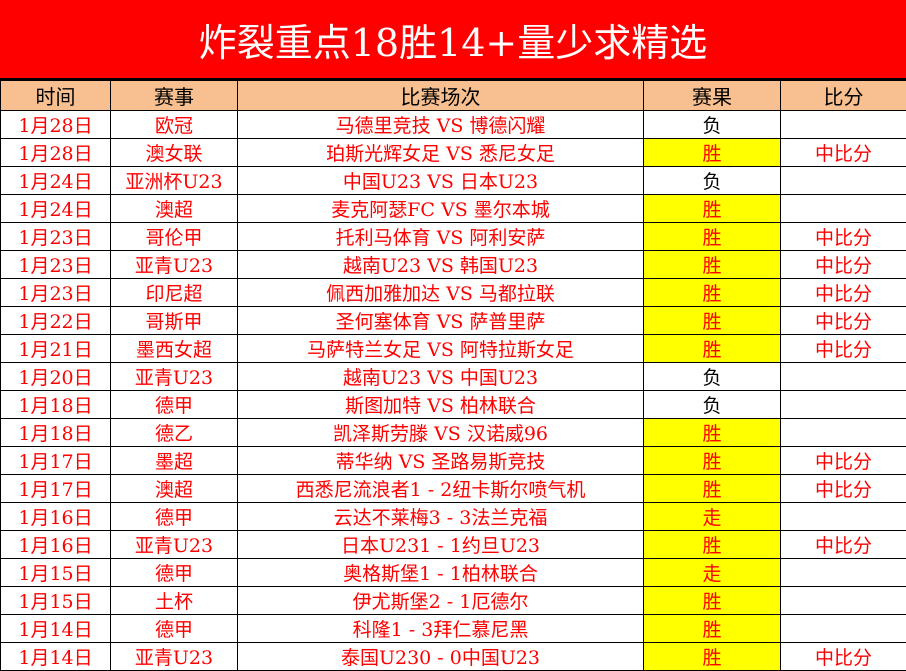 Image resolution: width=906 pixels, height=671 pixels. I want to click on table-row: 1月22日哥斯甲圣何塞体育 VS 萨普里萨胜中比分, so click(453, 321).